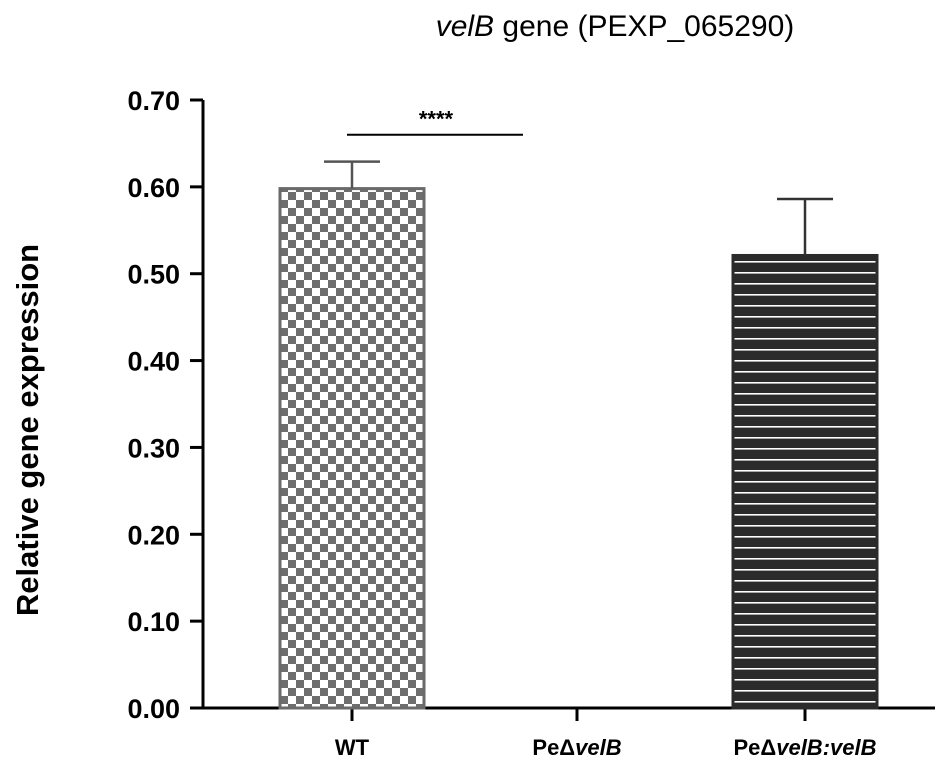 The height and width of the screenshot is (764, 949). Describe the element at coordinates (576, 747) in the screenshot. I see `x-tick-label: PeΔvelB` at that location.